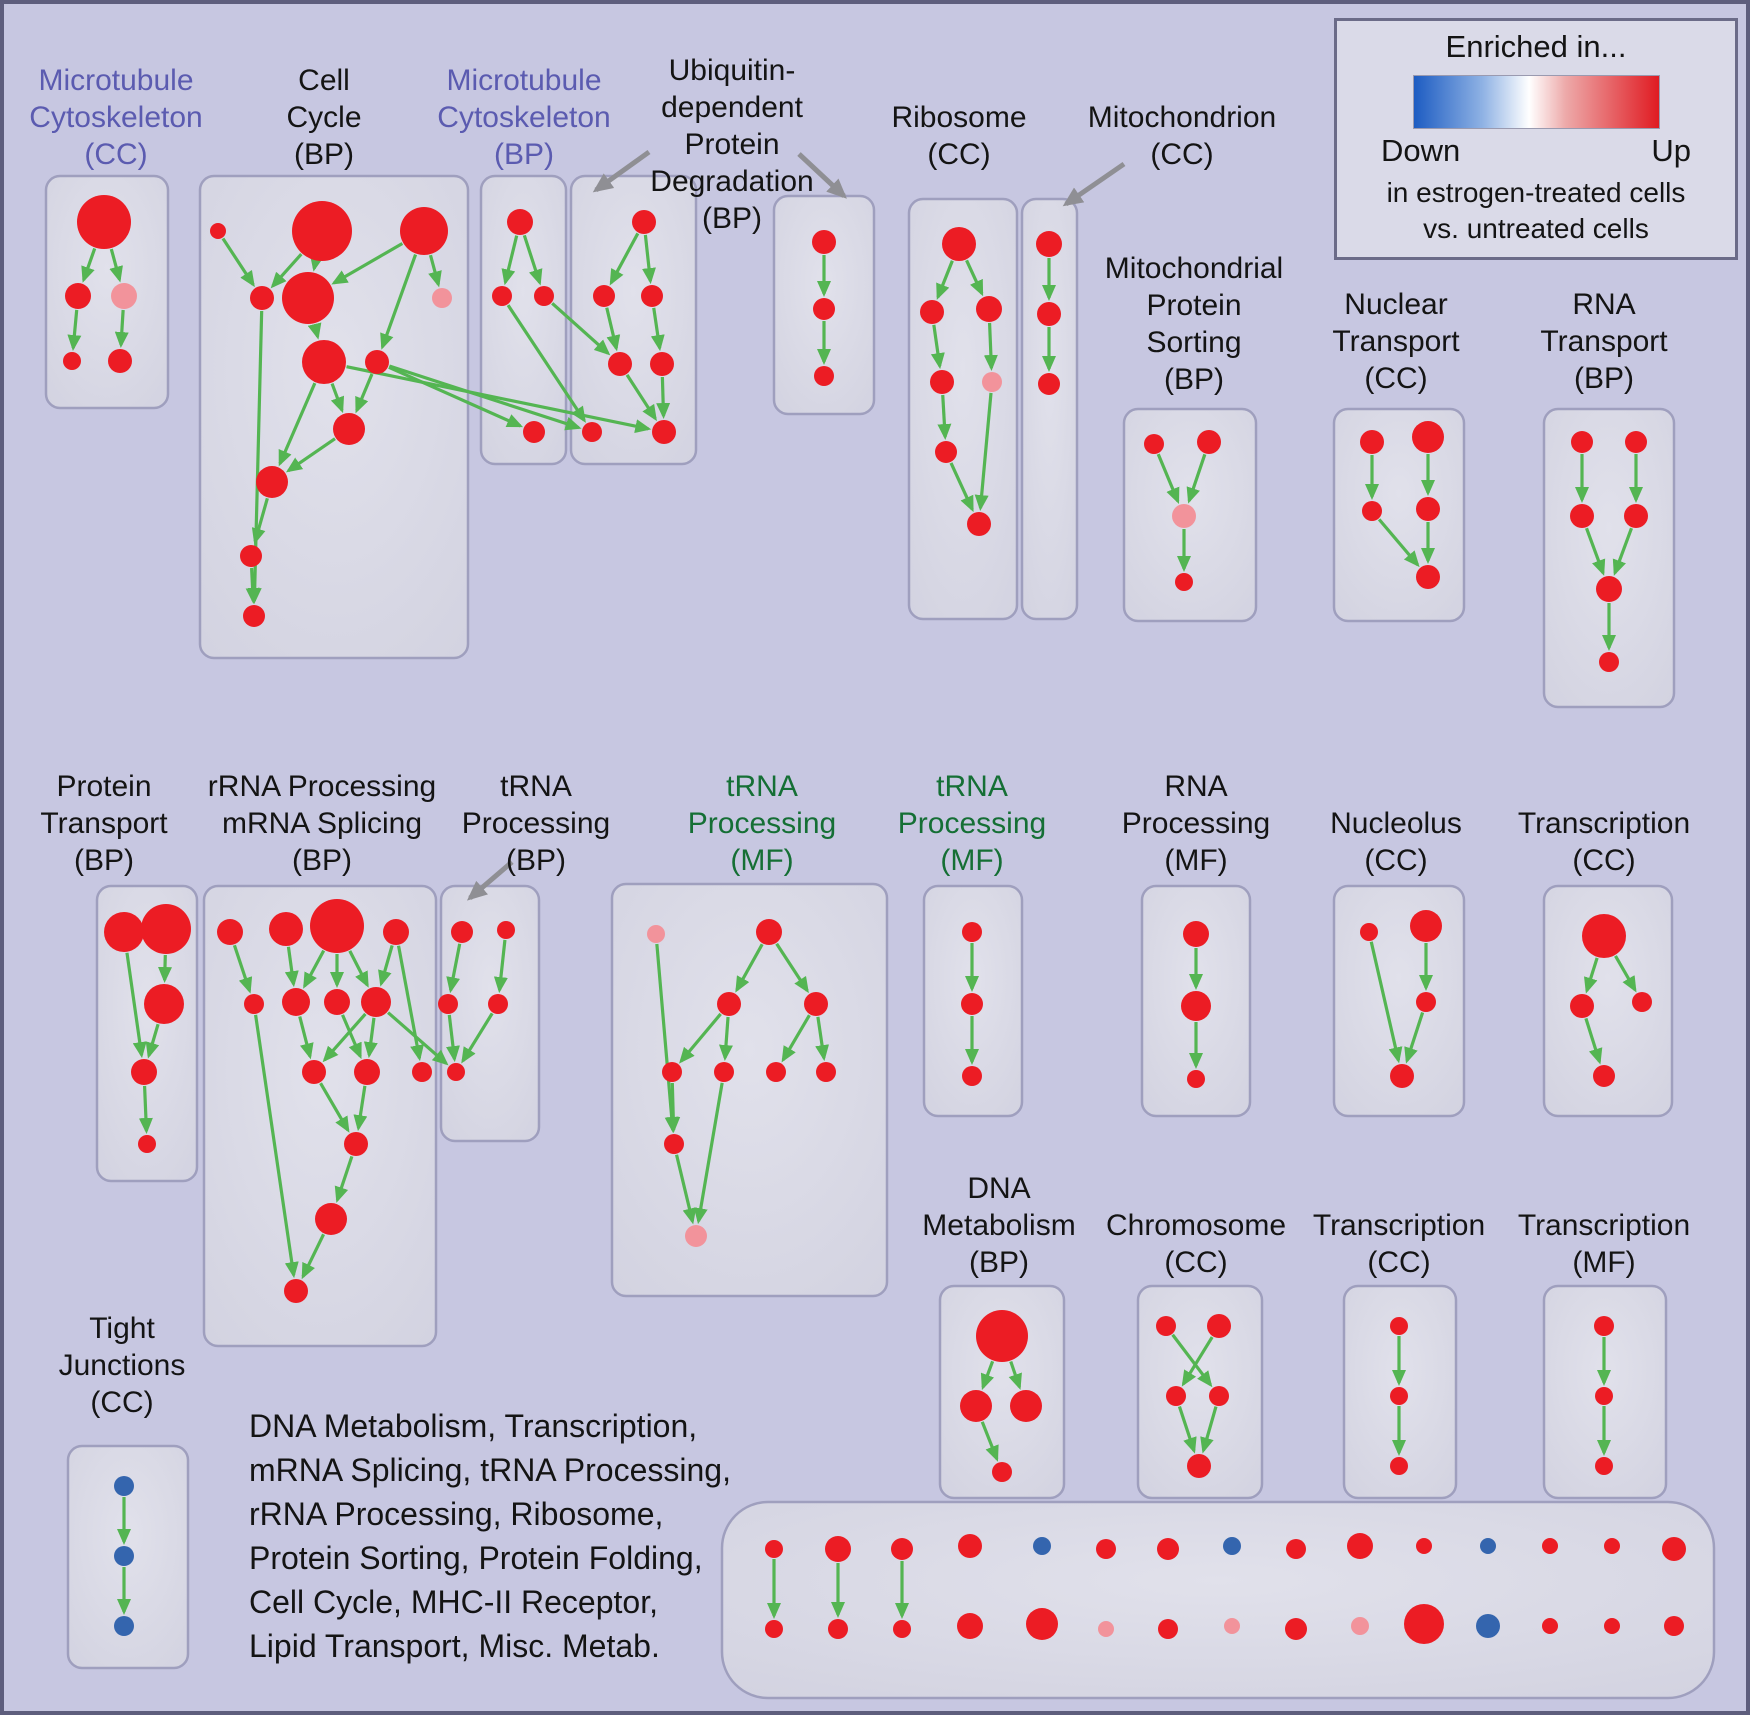  I want to click on edge-c2-c4, so click(286, 271).